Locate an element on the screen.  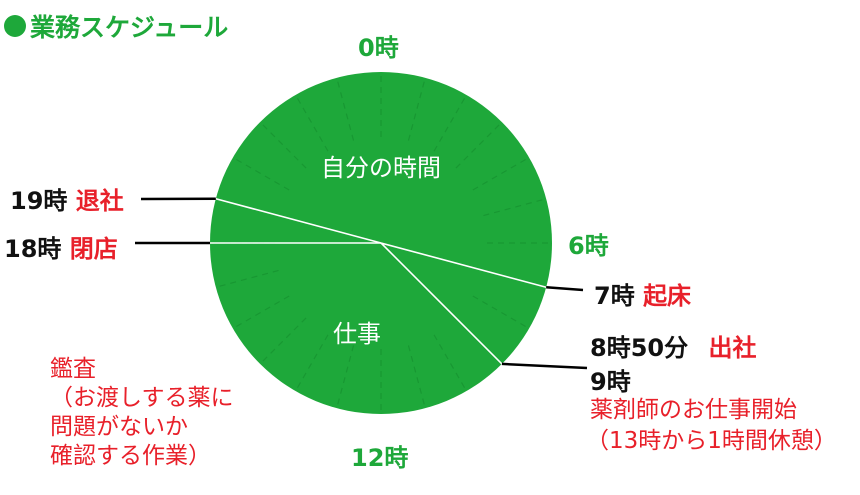
title-text: 業務スケジュール is located at coordinates (129, 27).